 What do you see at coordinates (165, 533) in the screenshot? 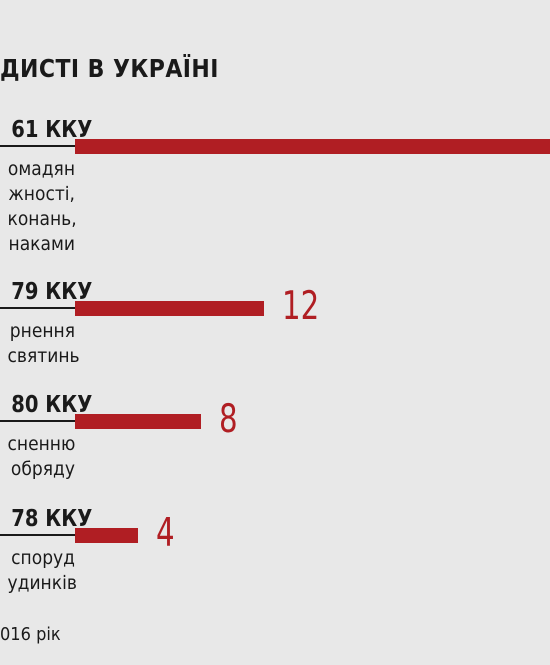
I see `value-label: 4` at bounding box center [165, 533].